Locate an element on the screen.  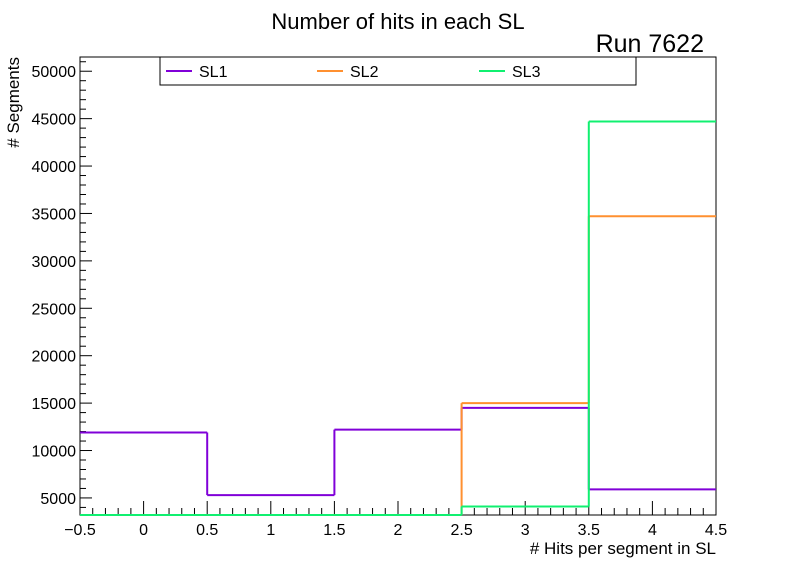
legend: SL1 SL2 SL3 is located at coordinates (398, 71).